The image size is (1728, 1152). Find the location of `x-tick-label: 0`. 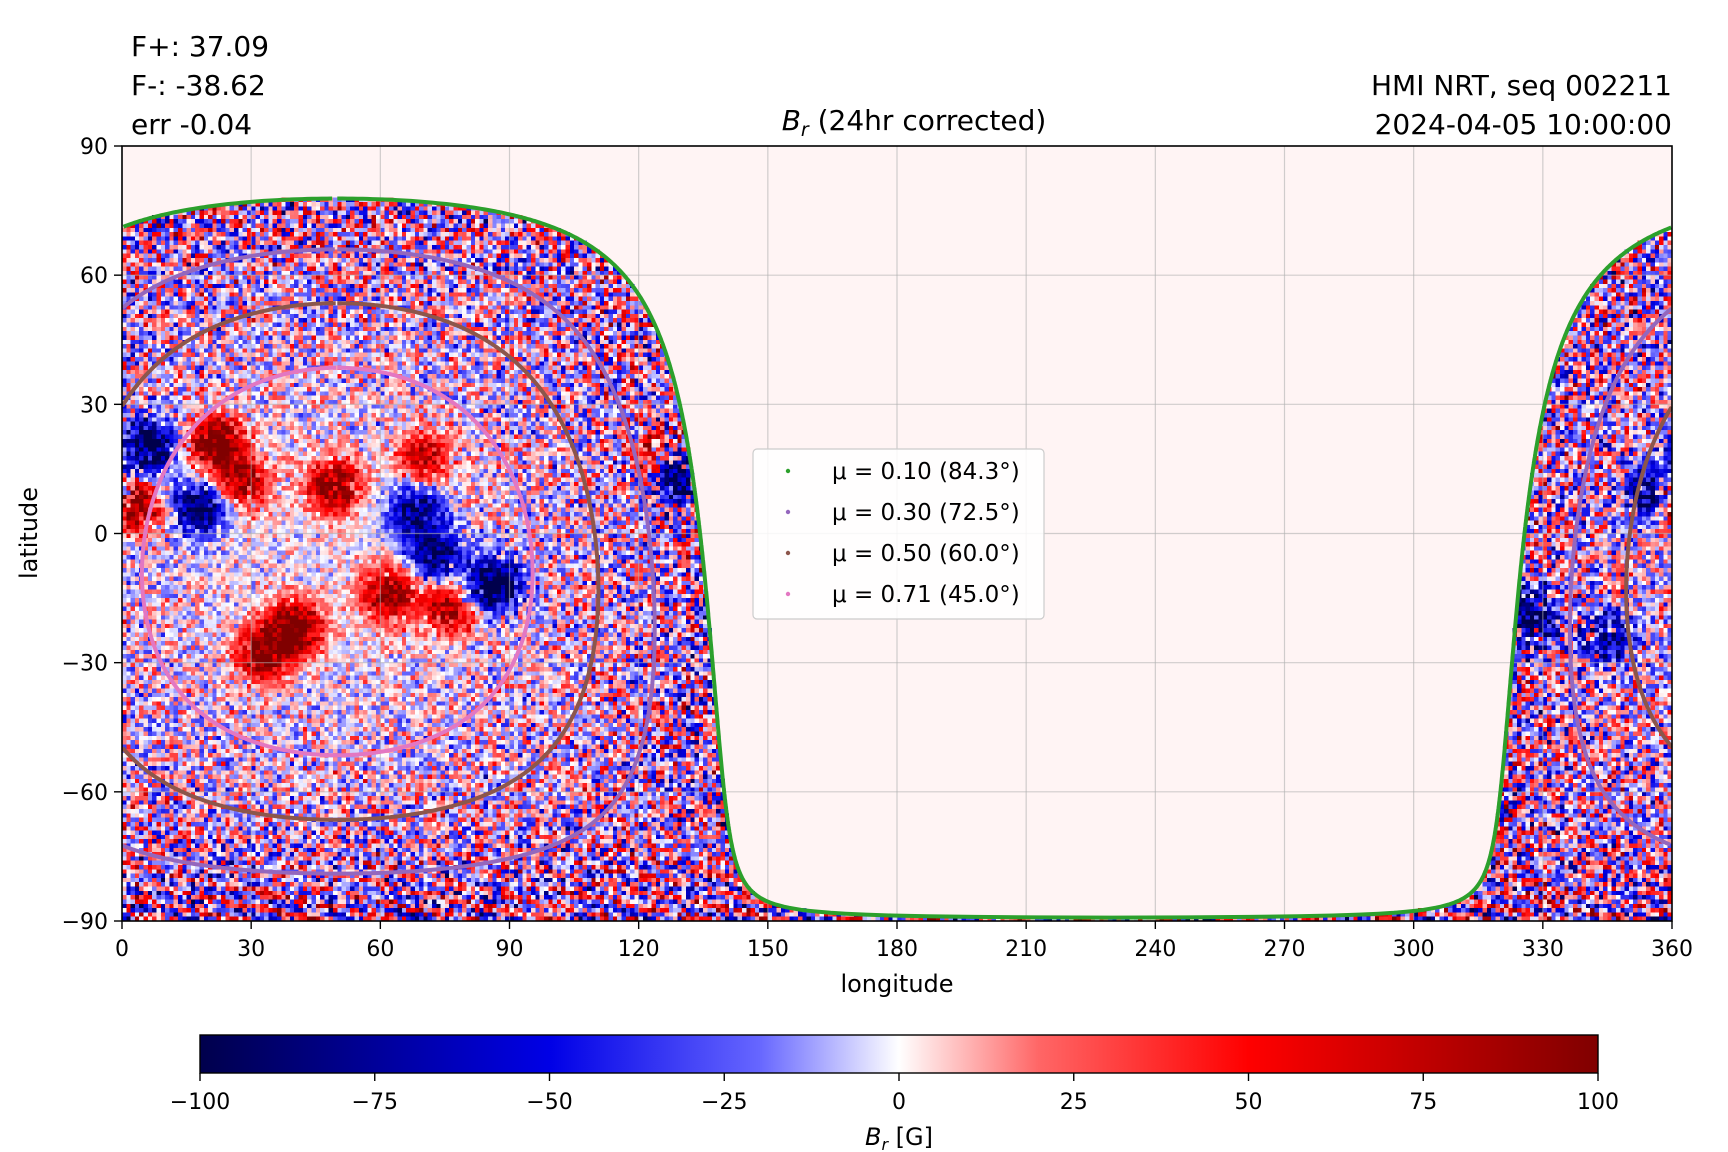

x-tick-label: 0 is located at coordinates (122, 949).